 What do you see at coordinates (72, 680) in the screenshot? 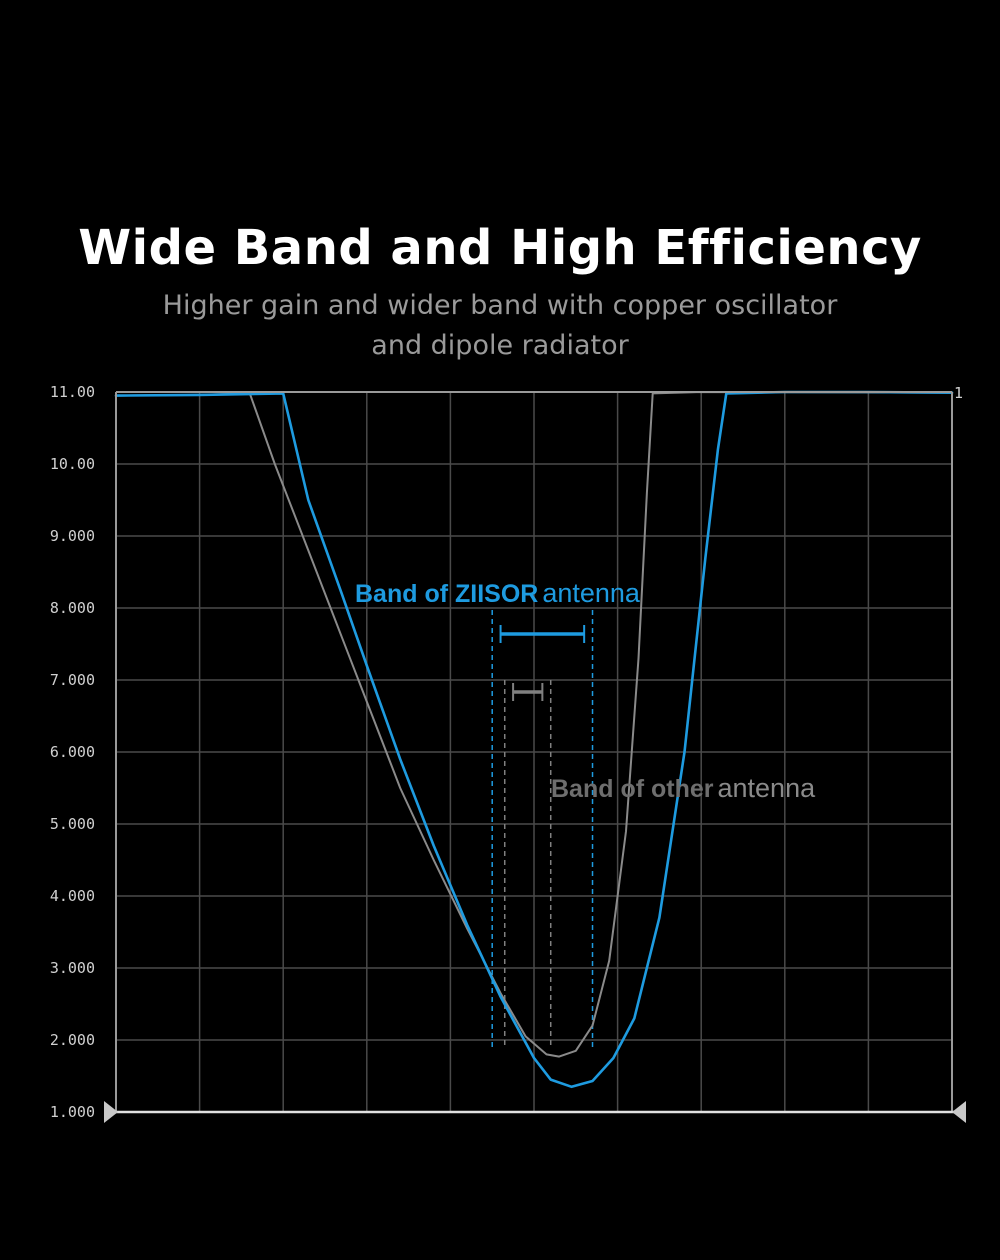
I see `y-tick-label: 7.000` at bounding box center [72, 680].